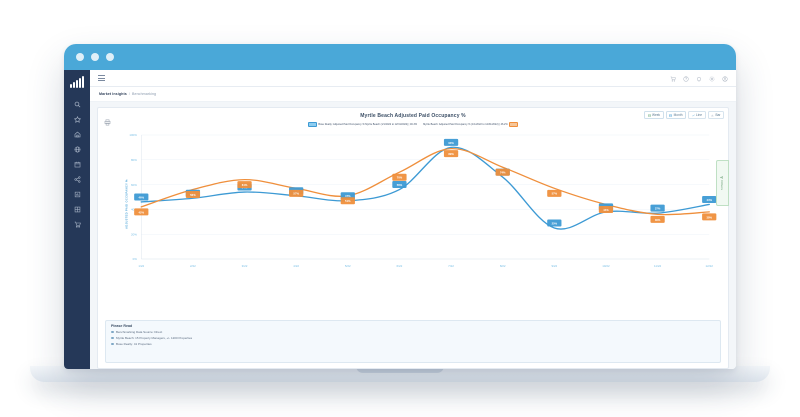 This screenshot has width=800, height=417. What do you see at coordinates (658, 220) in the screenshot?
I see `svg-text: 36%` at bounding box center [658, 220].